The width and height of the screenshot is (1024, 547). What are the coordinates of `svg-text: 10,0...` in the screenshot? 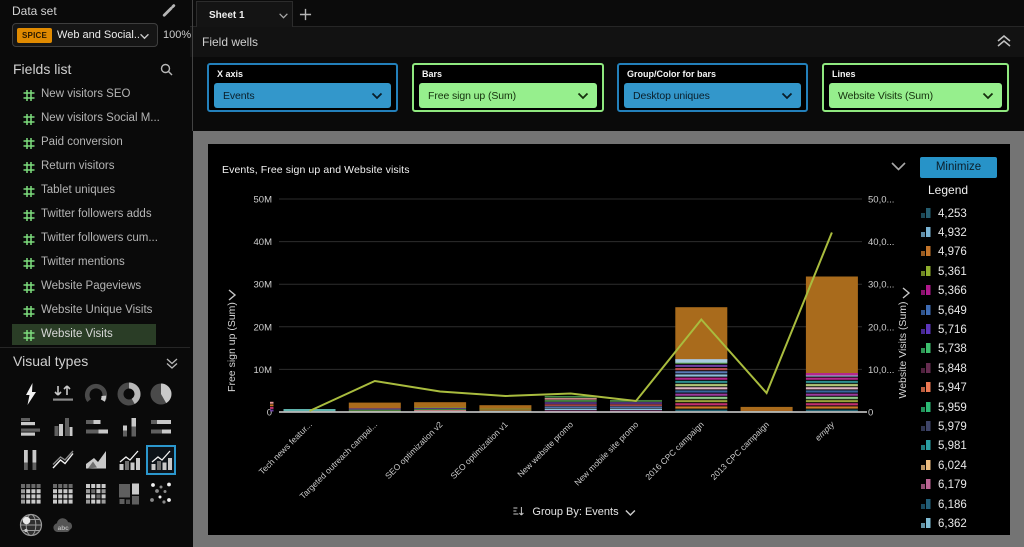 It's located at (881, 370).